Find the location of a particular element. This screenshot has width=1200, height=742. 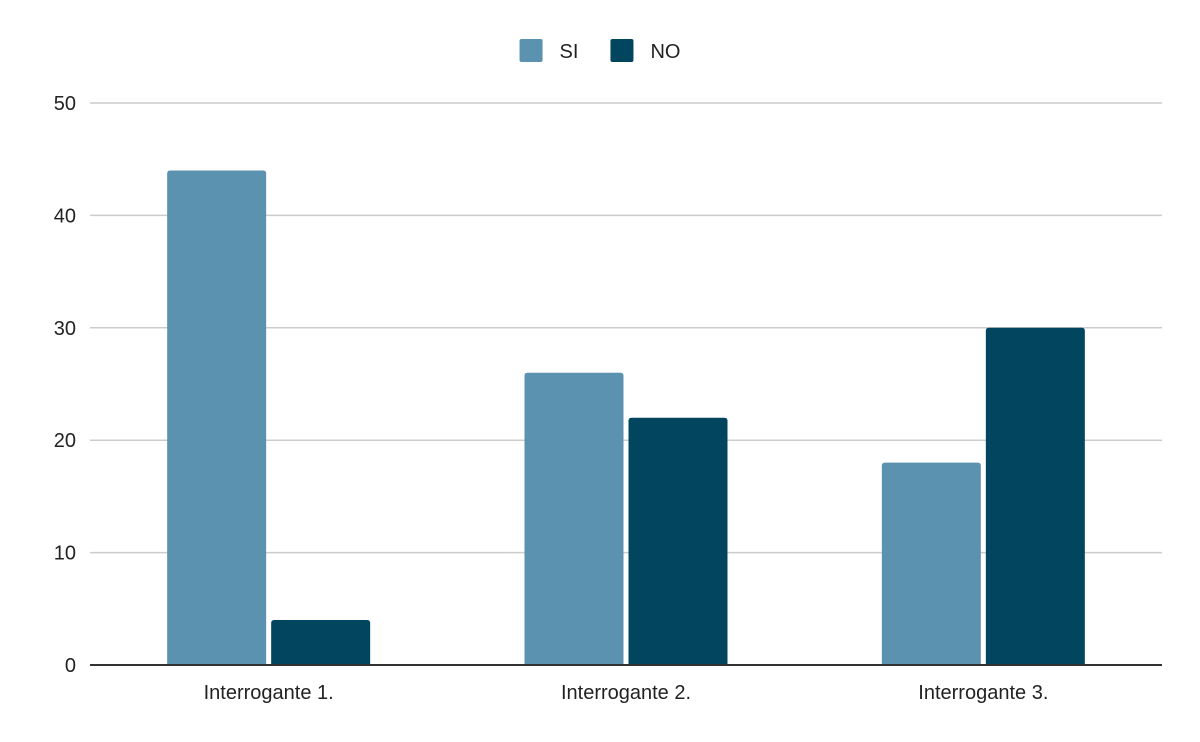

legend-swatch-si is located at coordinates (531, 50).